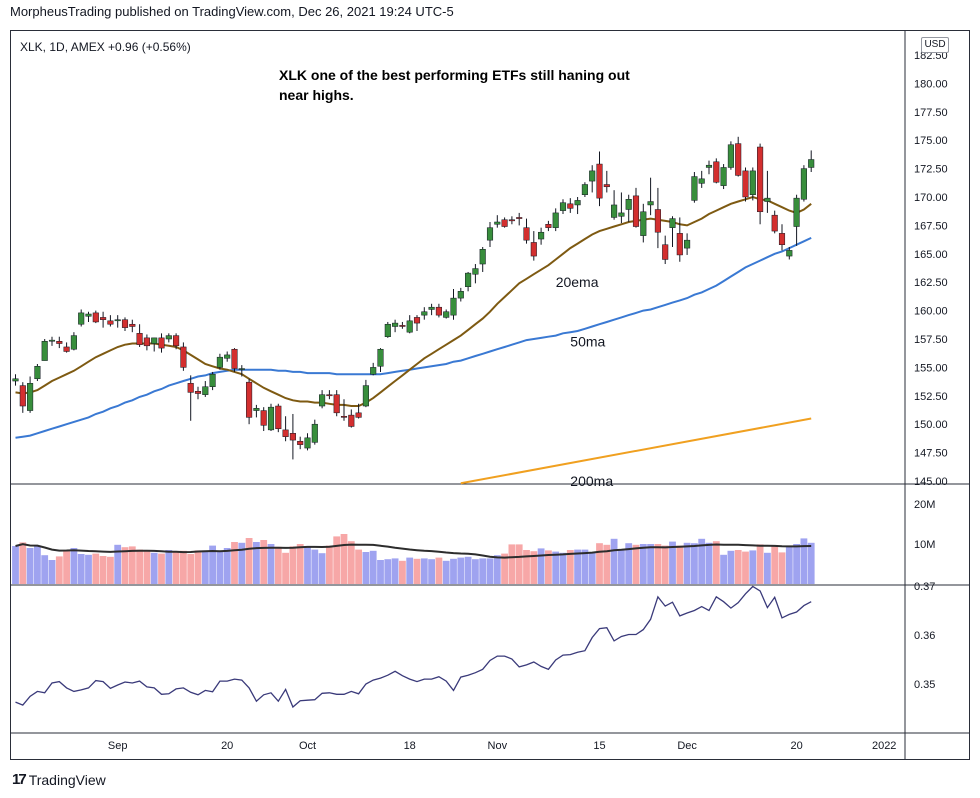 This screenshot has width=980, height=798. Describe the element at coordinates (931, 283) in the screenshot. I see `price-tick-label: 162.50` at that location.